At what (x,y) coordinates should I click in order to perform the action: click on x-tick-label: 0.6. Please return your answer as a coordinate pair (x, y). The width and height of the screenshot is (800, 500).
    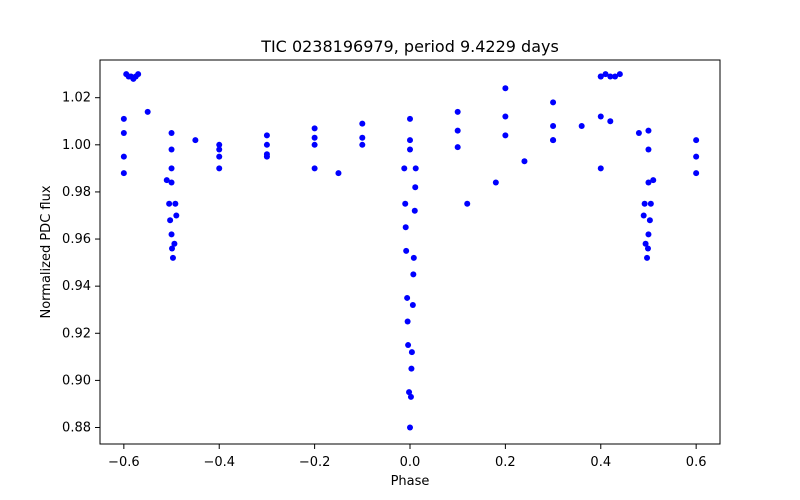
    Looking at the image, I should click on (696, 462).